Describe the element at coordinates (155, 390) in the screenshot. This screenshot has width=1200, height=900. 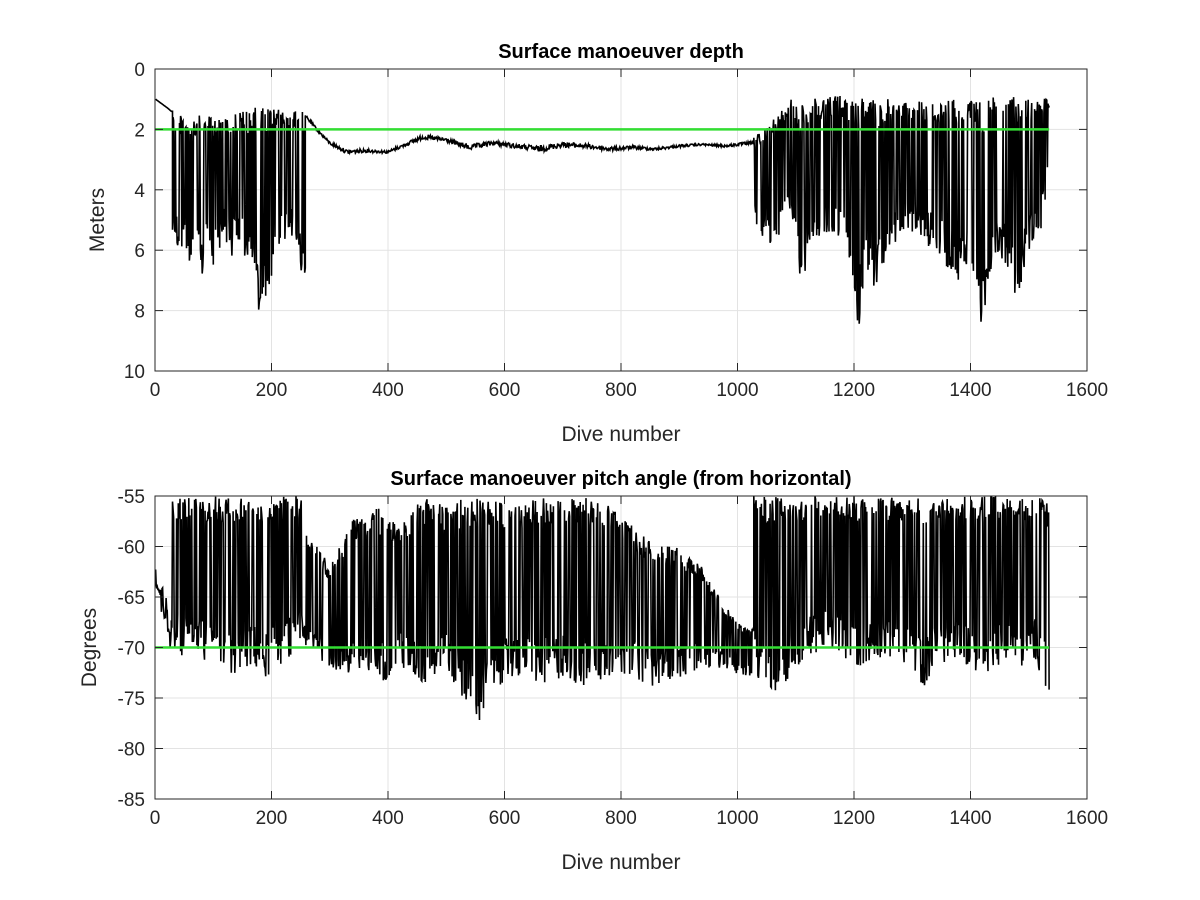
I see `depth-x-tick-label: 0` at that location.